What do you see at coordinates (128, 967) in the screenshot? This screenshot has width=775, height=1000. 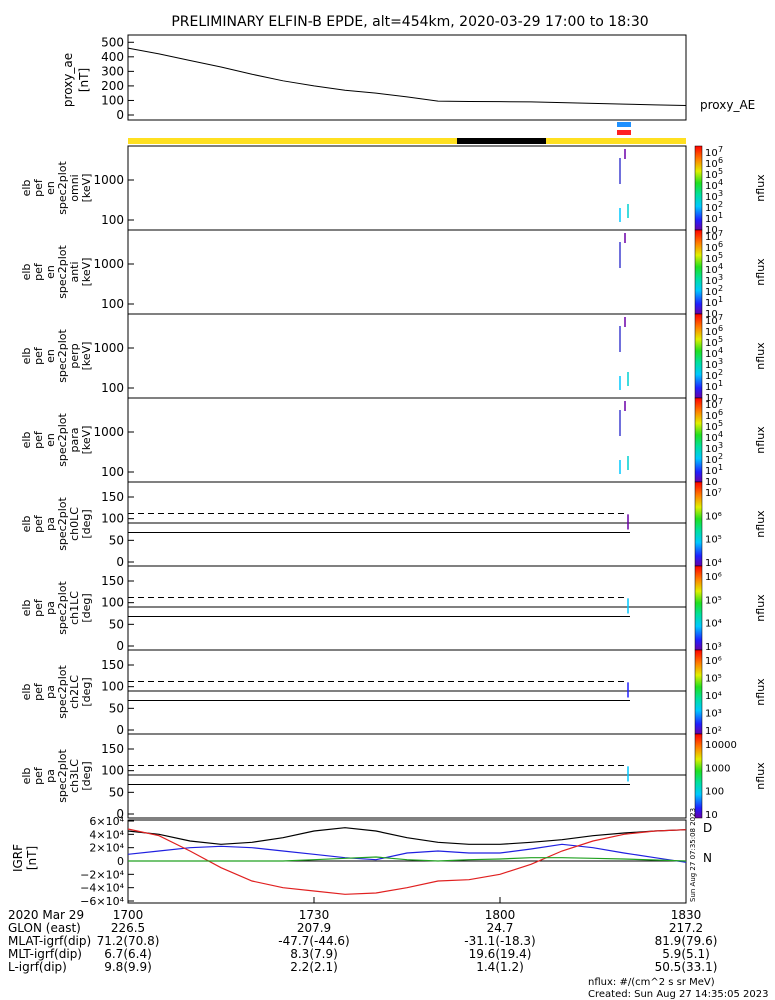 I see `x-axis-value: 9.8(9.9)` at bounding box center [128, 967].